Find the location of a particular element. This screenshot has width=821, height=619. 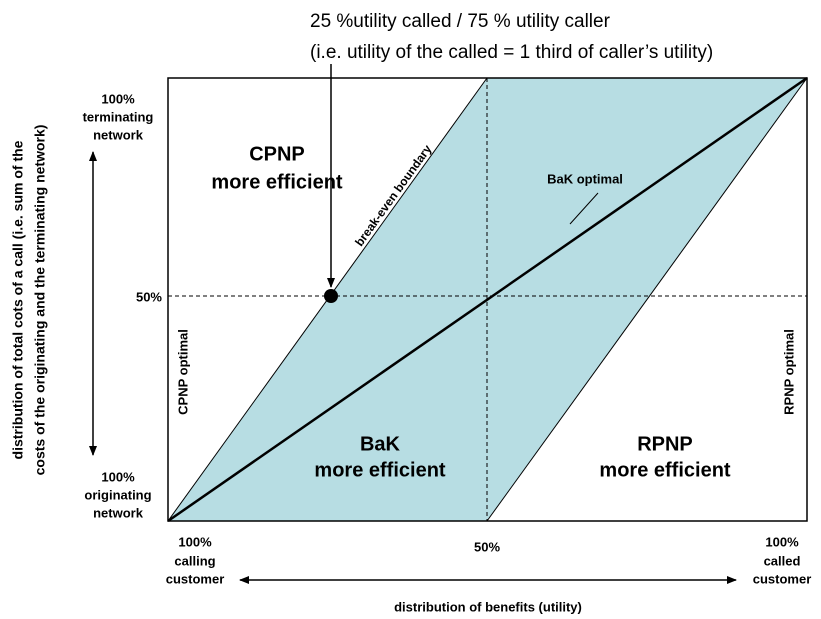

y-mid-label: 50% is located at coordinates (149, 296).